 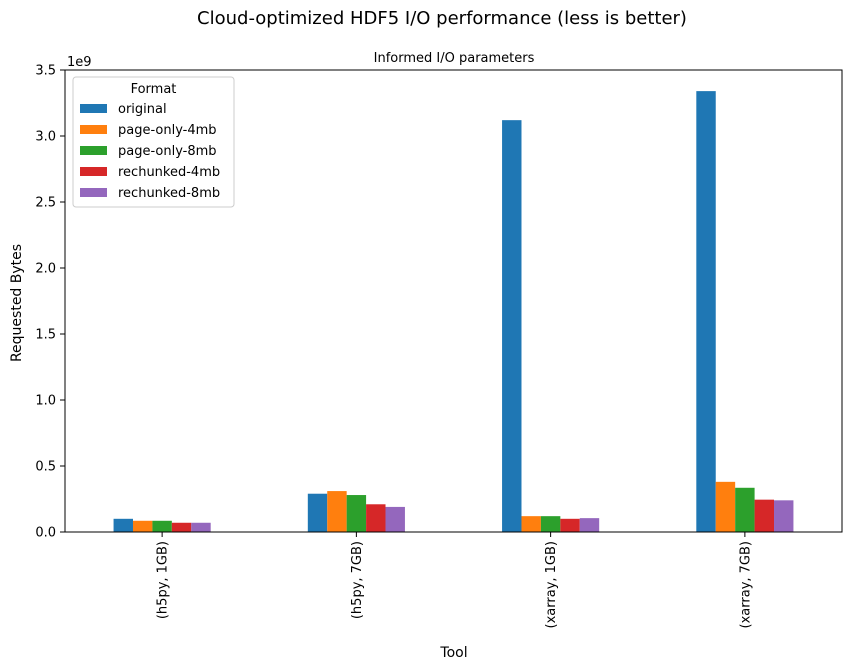 I want to click on legend-swatch-rechunked-4mb, so click(x=93, y=171).